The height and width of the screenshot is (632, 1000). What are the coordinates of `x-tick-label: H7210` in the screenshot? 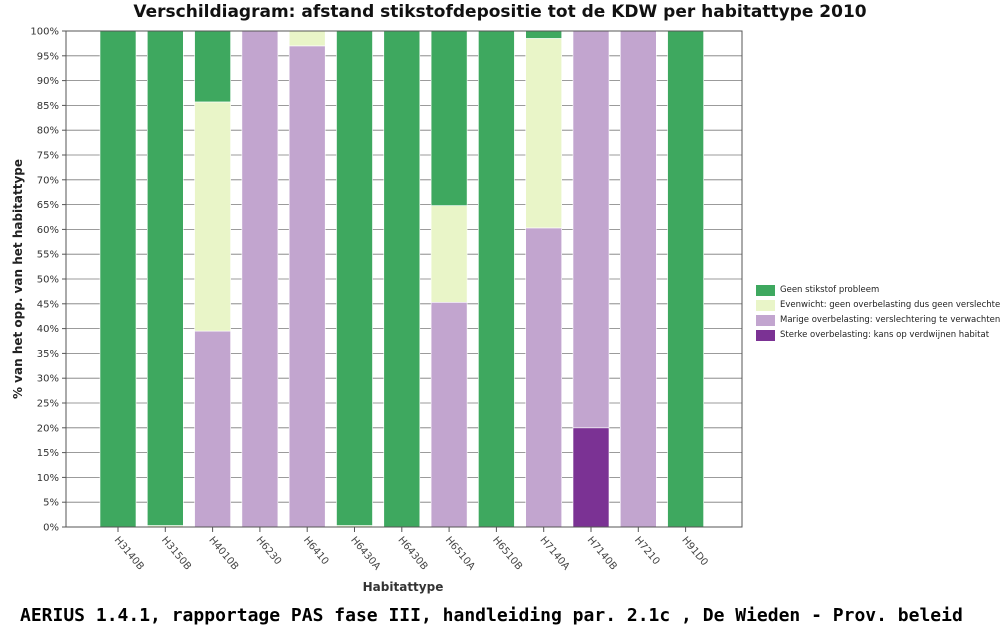 It's located at (647, 551).